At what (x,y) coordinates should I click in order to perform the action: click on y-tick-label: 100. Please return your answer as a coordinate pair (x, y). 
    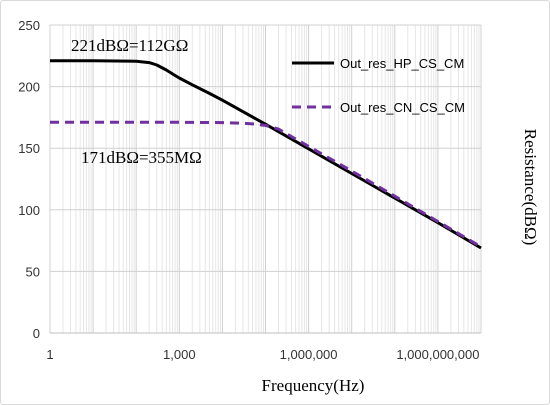
    Looking at the image, I should click on (29, 210).